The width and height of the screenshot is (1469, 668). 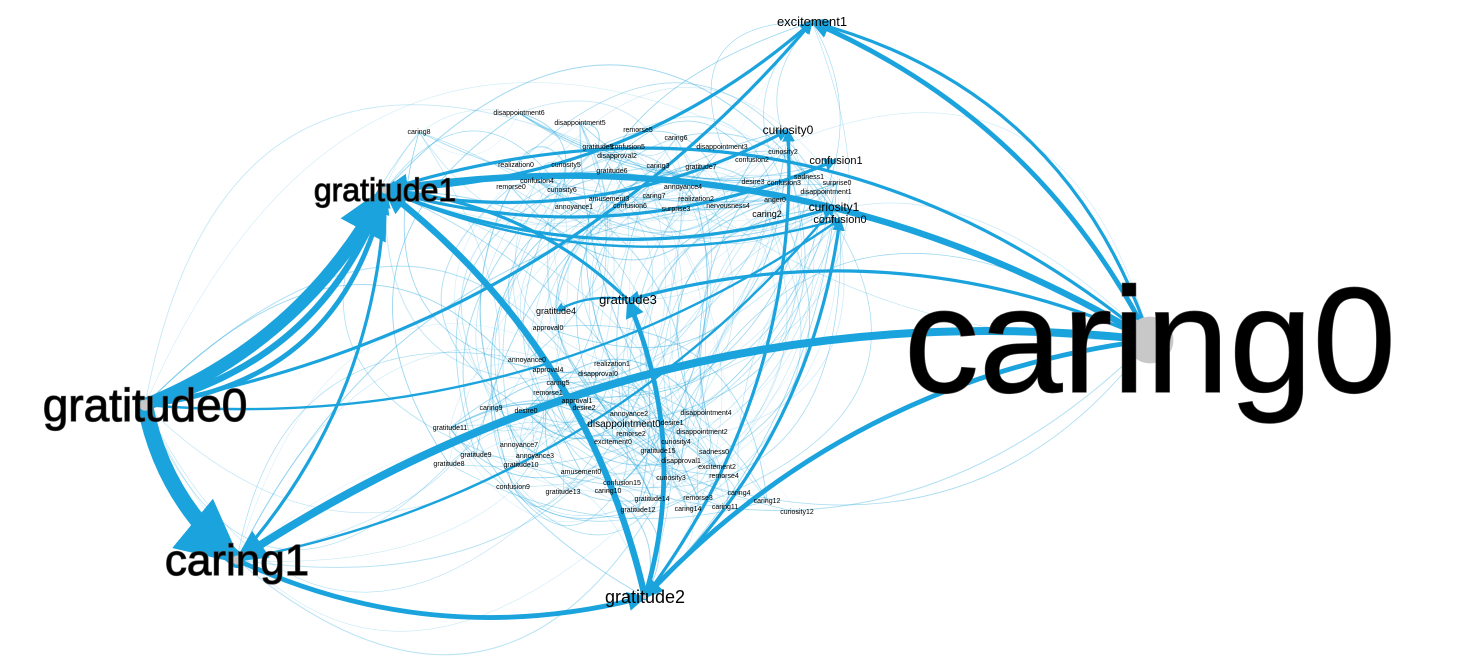 What do you see at coordinates (520, 465) in the screenshot?
I see `node-label-gratitude10: gratitude10` at bounding box center [520, 465].